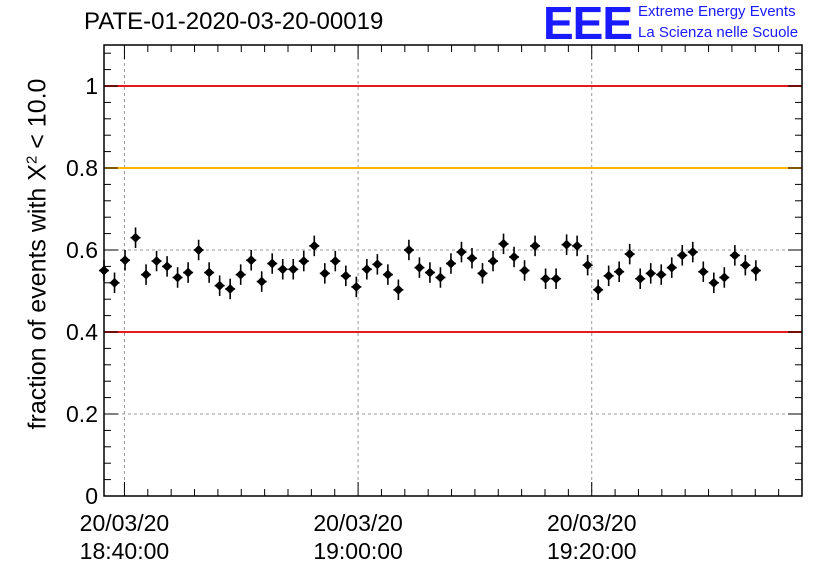 This screenshot has width=836, height=572. Describe the element at coordinates (82, 332) in the screenshot. I see `y-tick-label: 0.4` at that location.